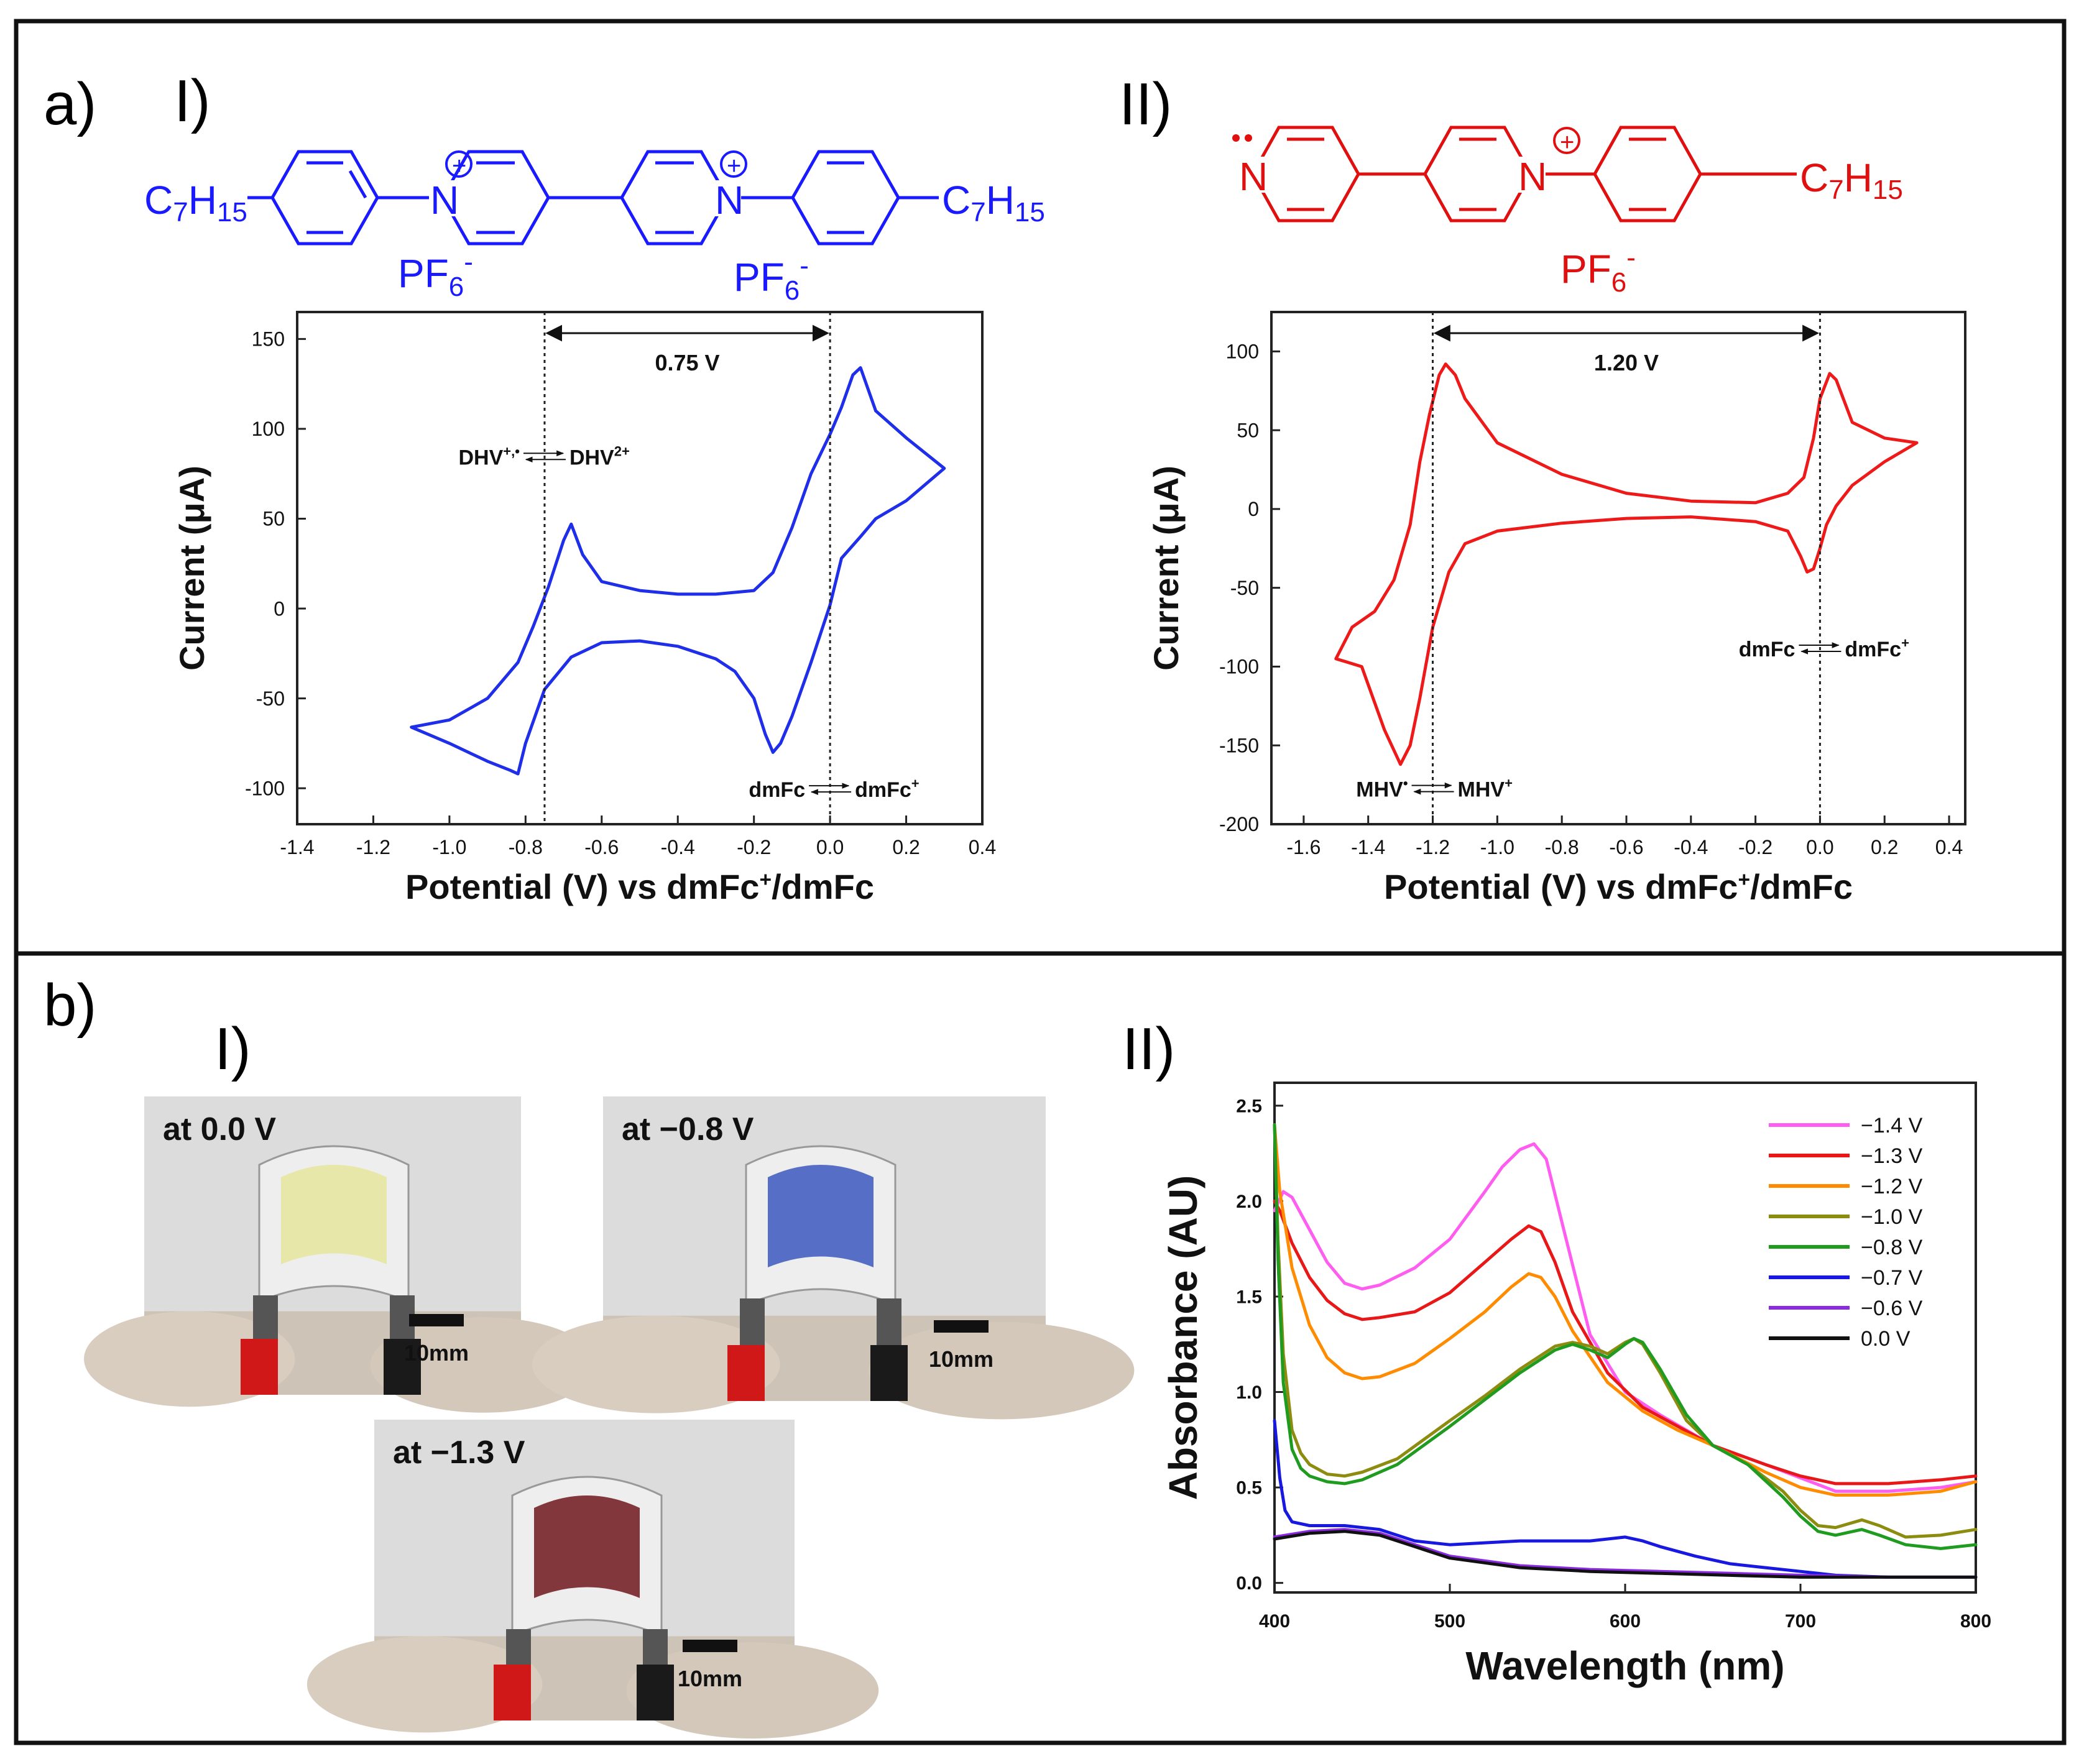  What do you see at coordinates (734, 166) in the screenshot?
I see `mol1-plus-right: +` at bounding box center [734, 166].